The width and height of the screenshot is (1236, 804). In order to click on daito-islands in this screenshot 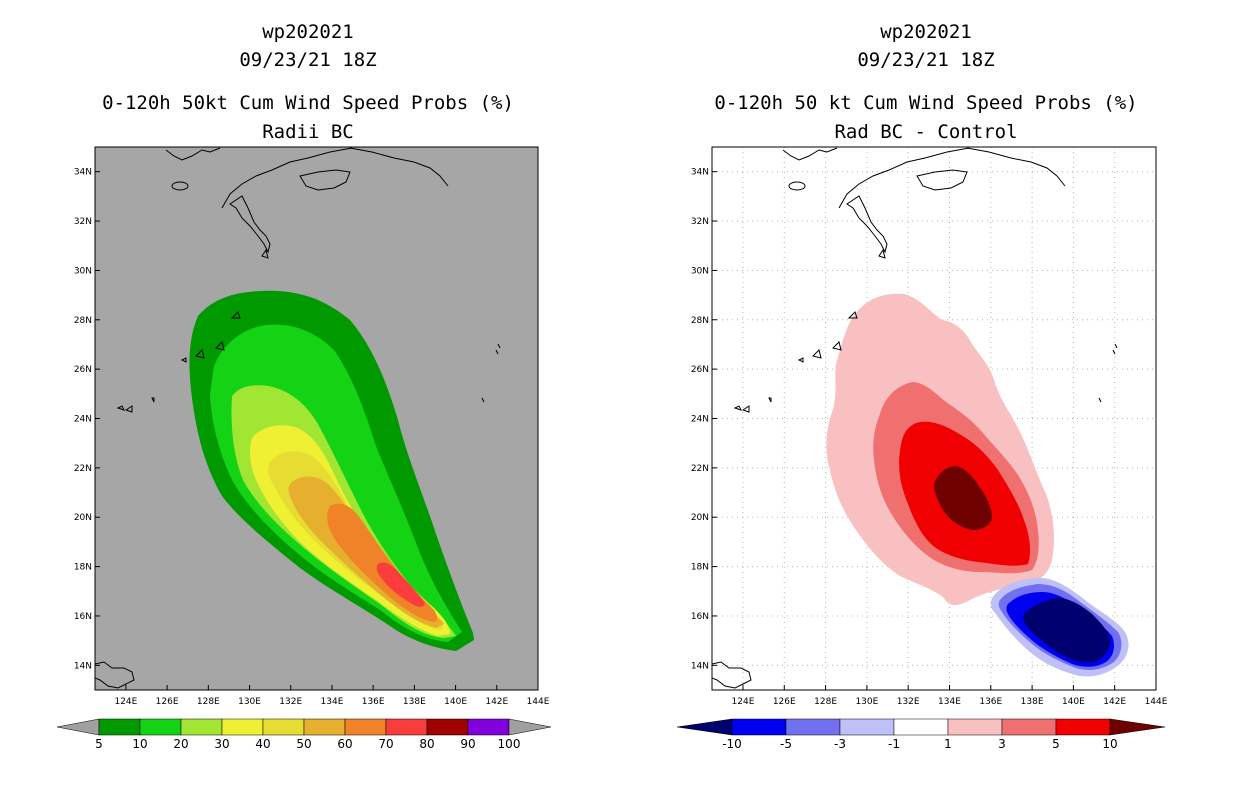, I will do `click(491, 373)`.